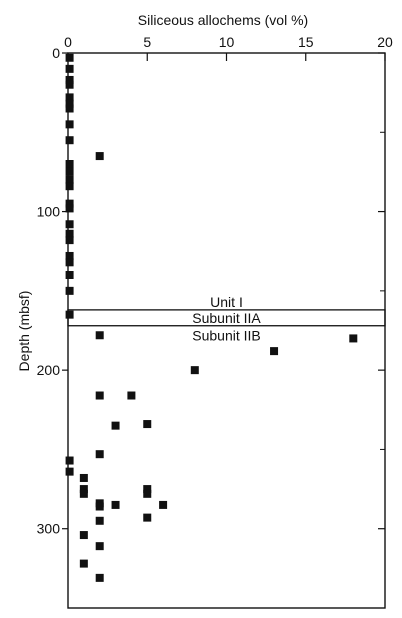  What do you see at coordinates (226, 335) in the screenshot?
I see `unit-label: Subunit IIB` at bounding box center [226, 335].